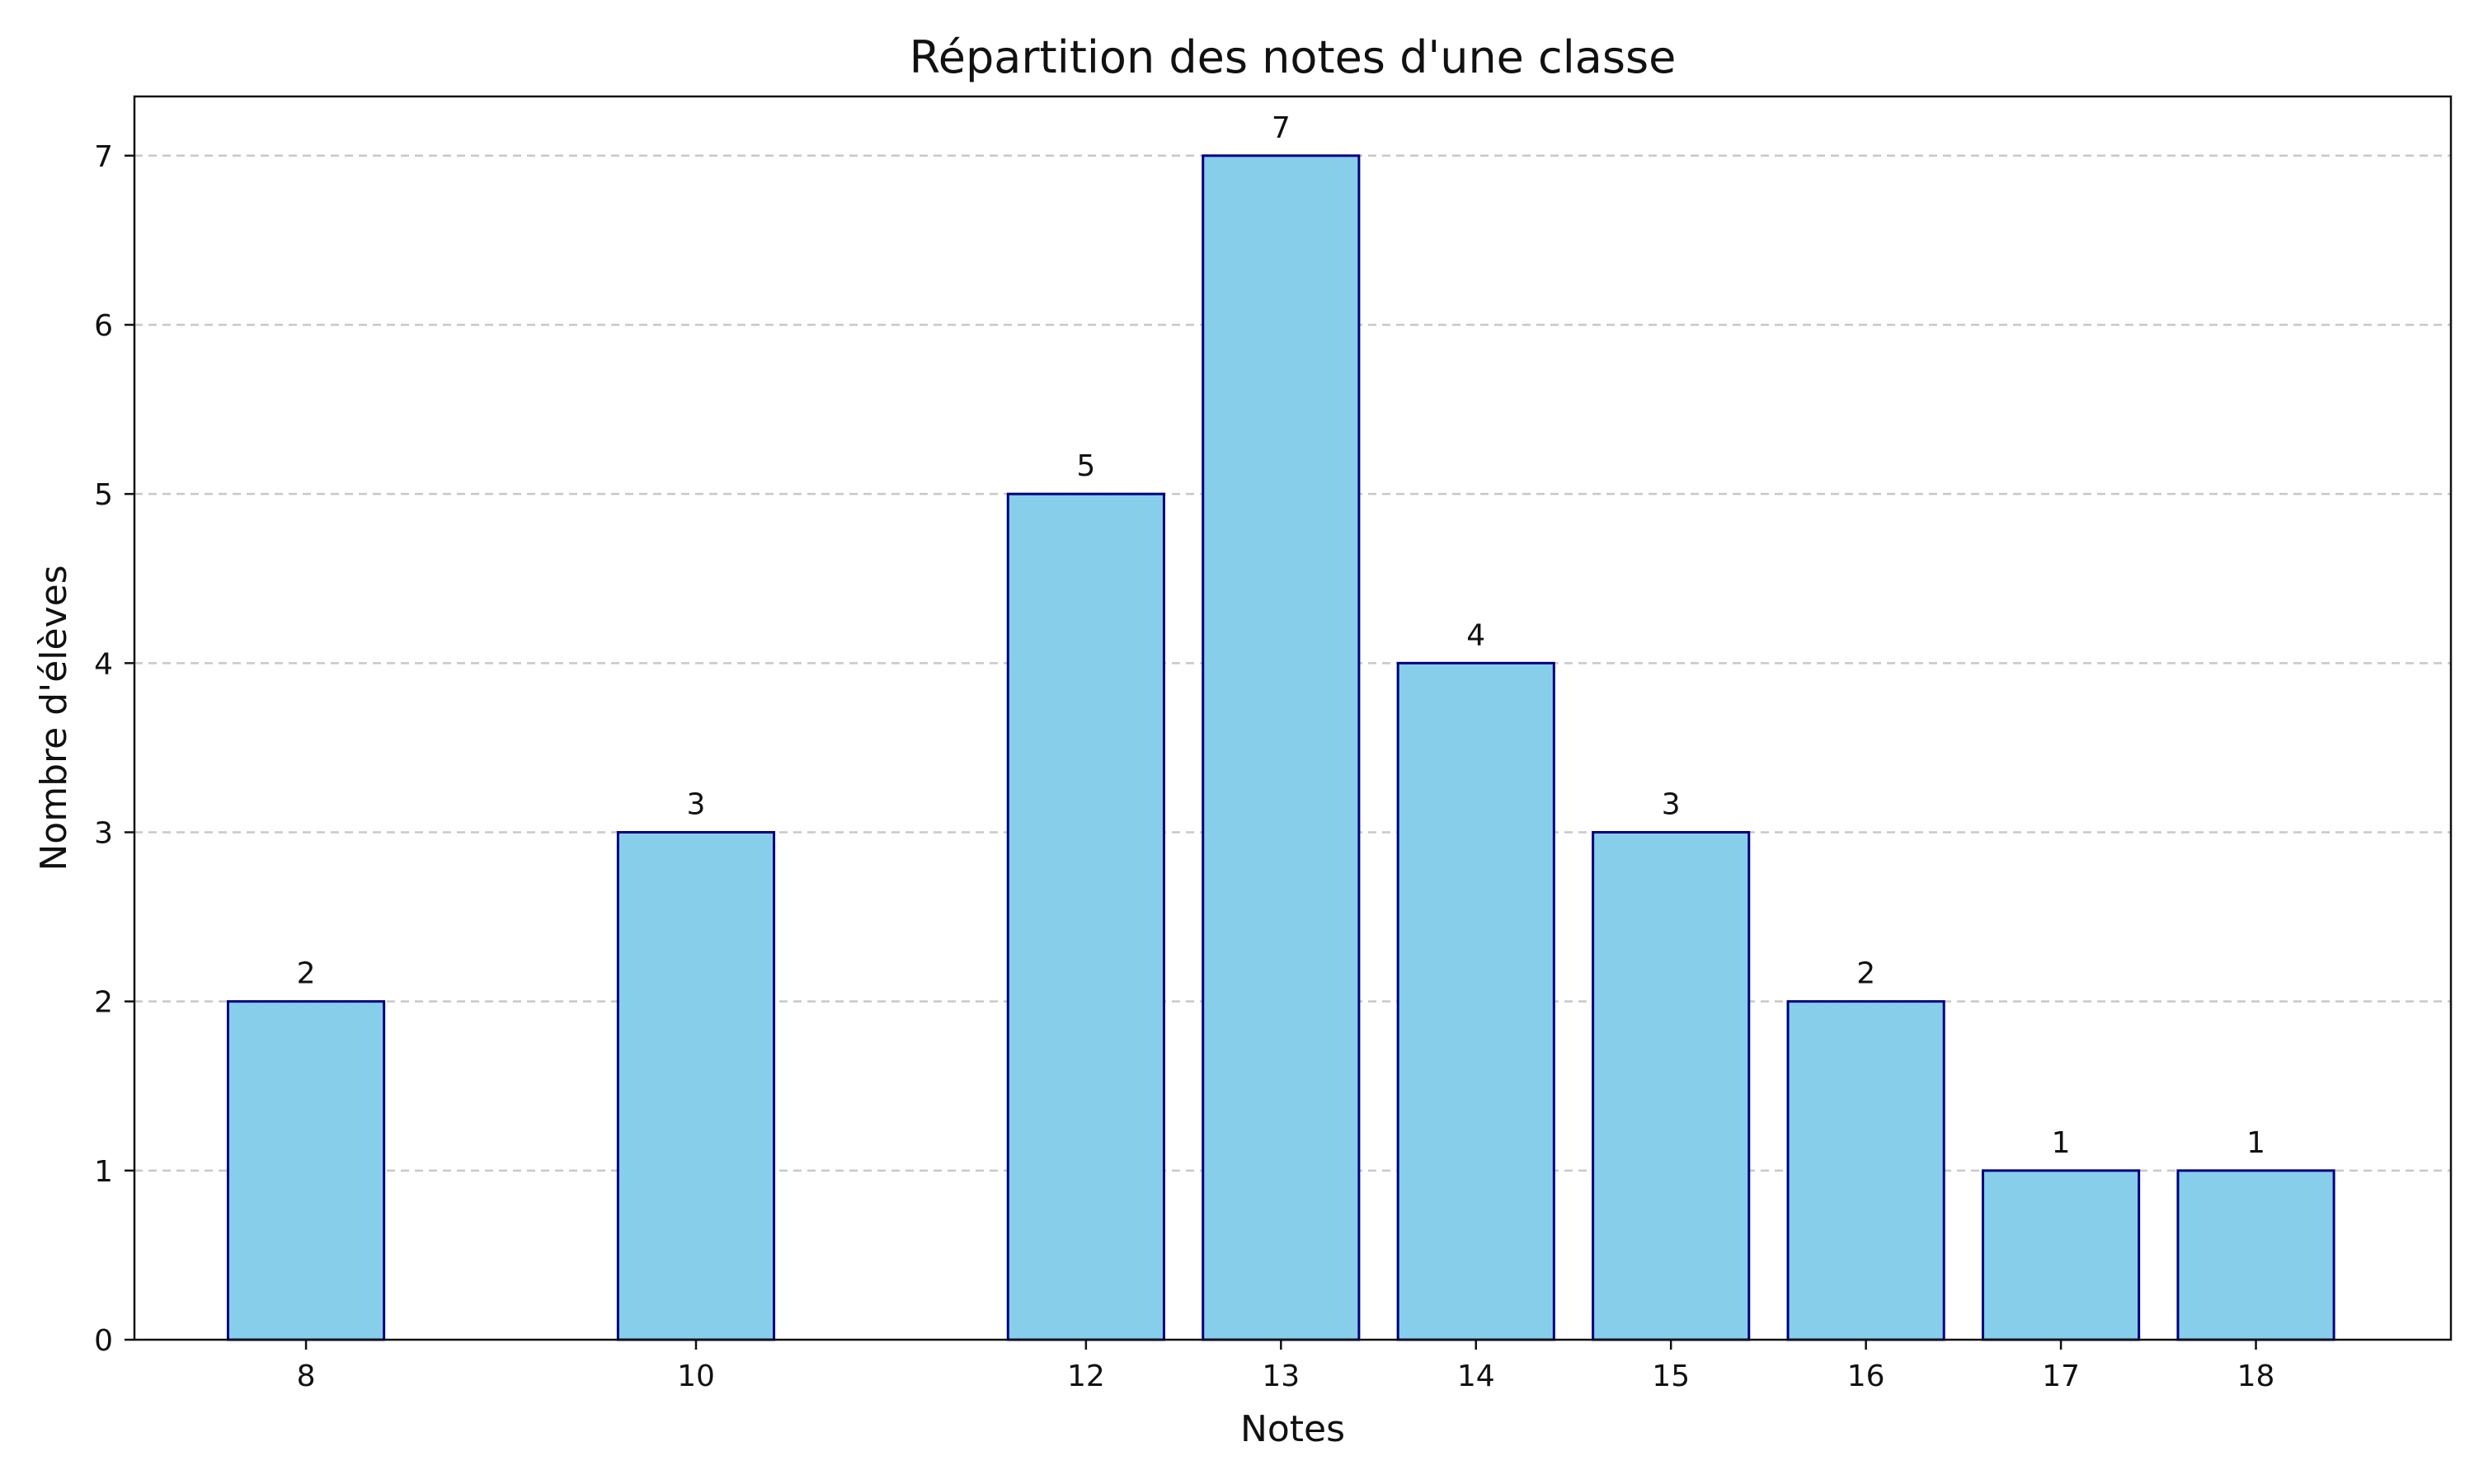 This screenshot has width=2474, height=1484. What do you see at coordinates (1086, 1376) in the screenshot?
I see `x-tick-label: 12` at bounding box center [1086, 1376].